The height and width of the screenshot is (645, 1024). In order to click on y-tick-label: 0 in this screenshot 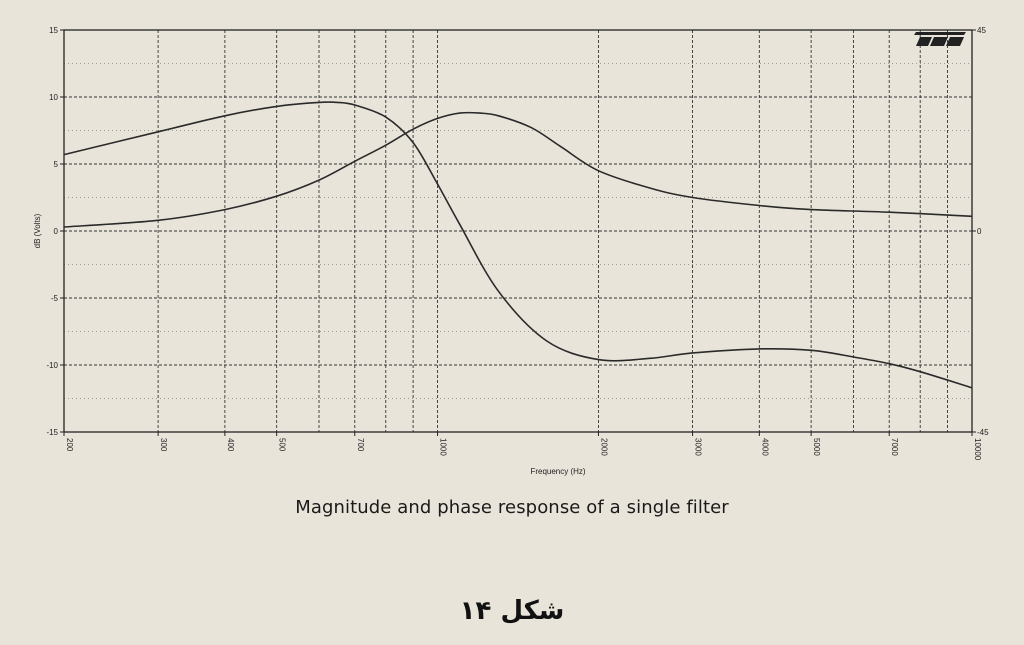, I will do `click(56, 231)`.